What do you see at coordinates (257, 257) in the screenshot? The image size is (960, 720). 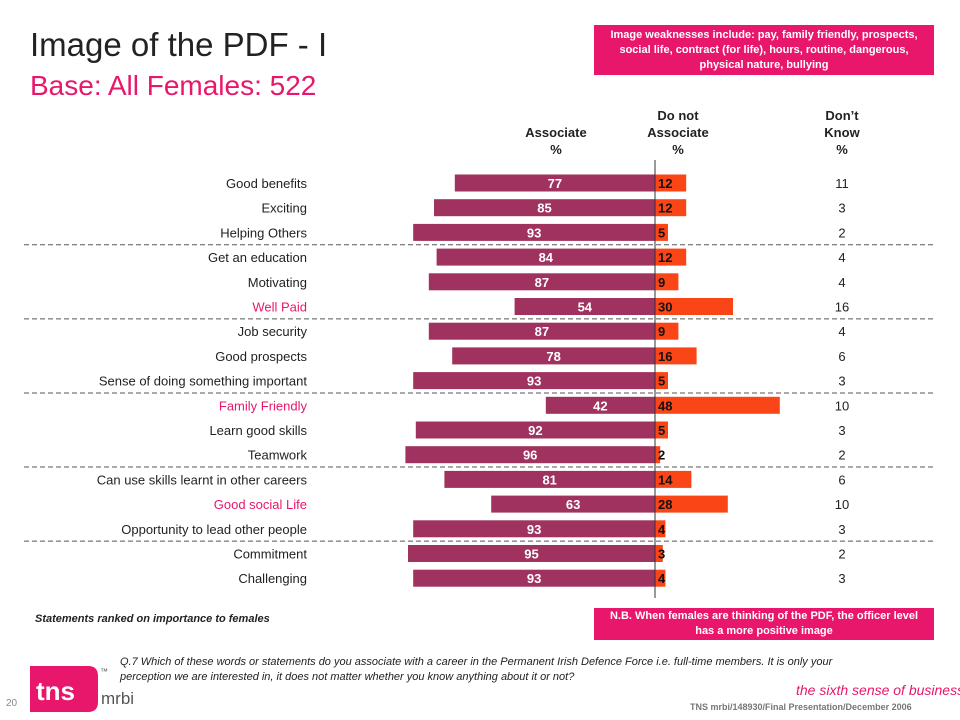 I see `category-label: Get an education` at bounding box center [257, 257].